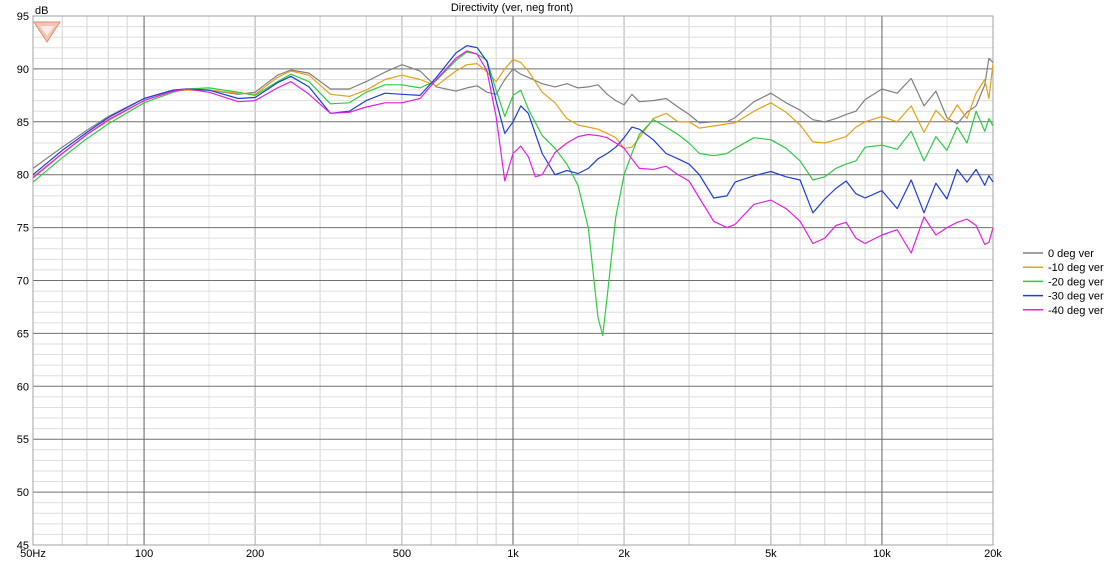  Describe the element at coordinates (1071, 254) in the screenshot. I see `legend-label: 0 deg ver` at that location.